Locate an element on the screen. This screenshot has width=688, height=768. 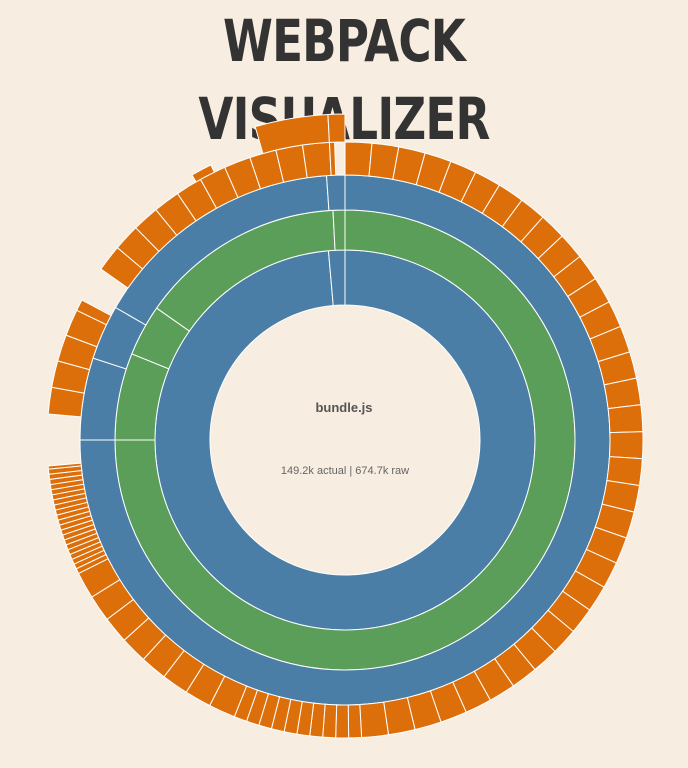
ring-2-segment is located at coordinates (339, 230).